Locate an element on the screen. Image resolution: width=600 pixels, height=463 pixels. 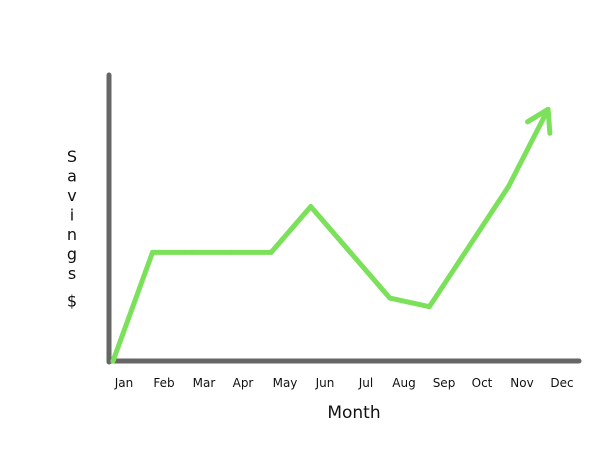
x-tick-label-oct: Oct is located at coordinates (482, 383).